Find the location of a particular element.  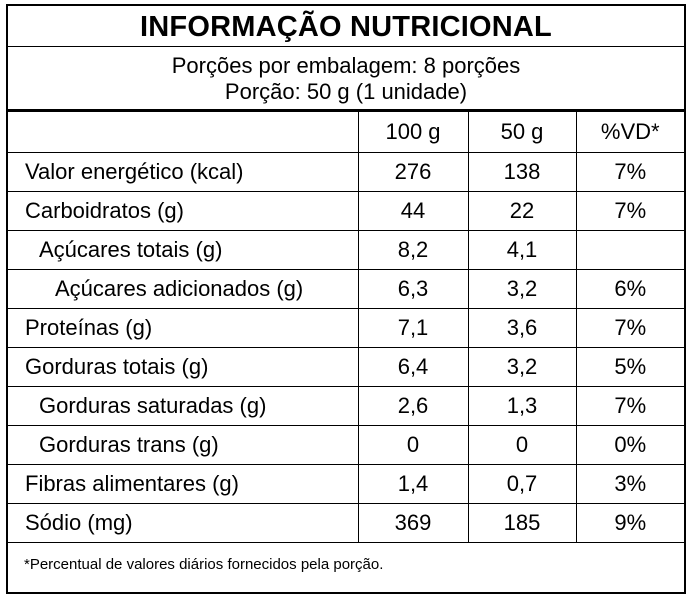

value-serving: 0 is located at coordinates (522, 445).